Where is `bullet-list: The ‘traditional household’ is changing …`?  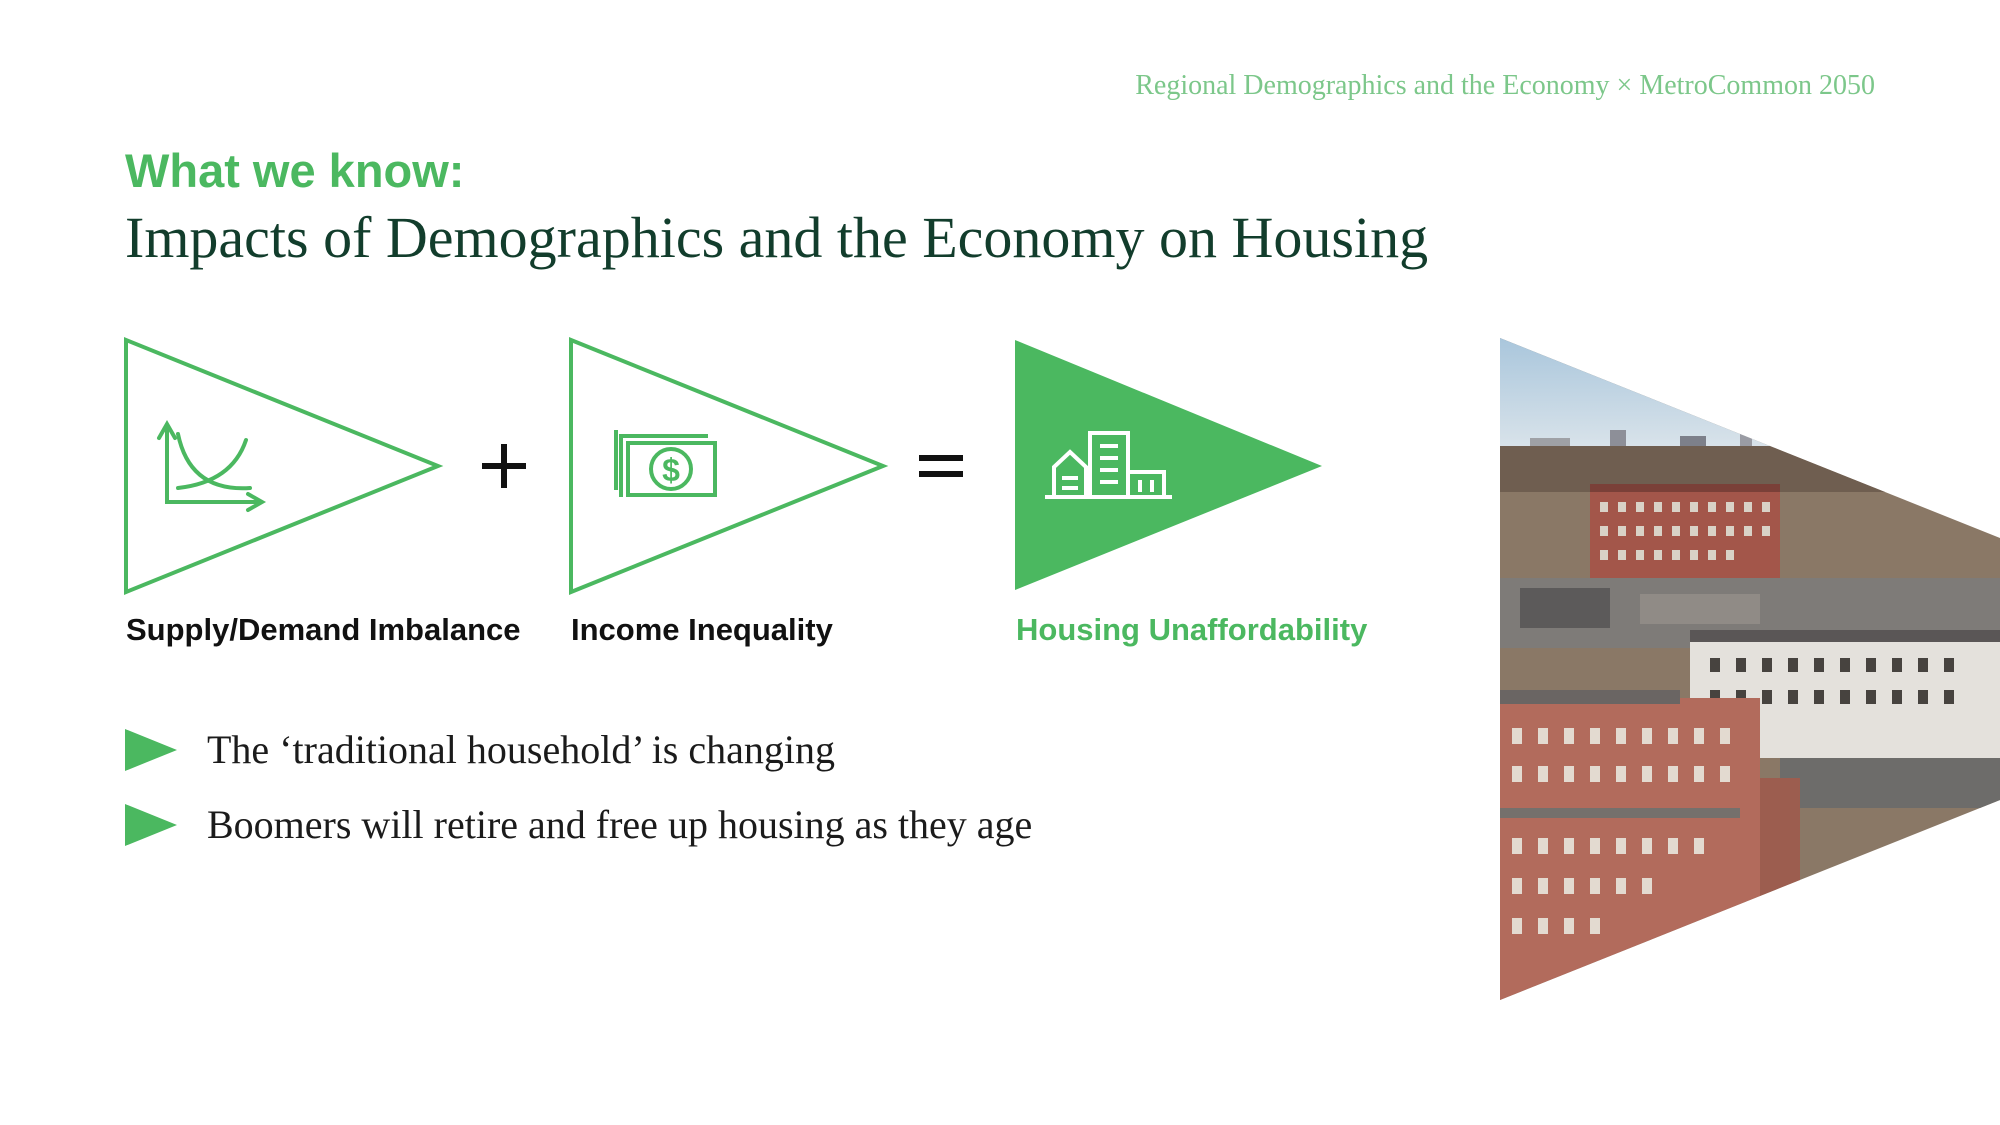 bullet-list: The ‘traditional household’ is changing … is located at coordinates (578, 787).